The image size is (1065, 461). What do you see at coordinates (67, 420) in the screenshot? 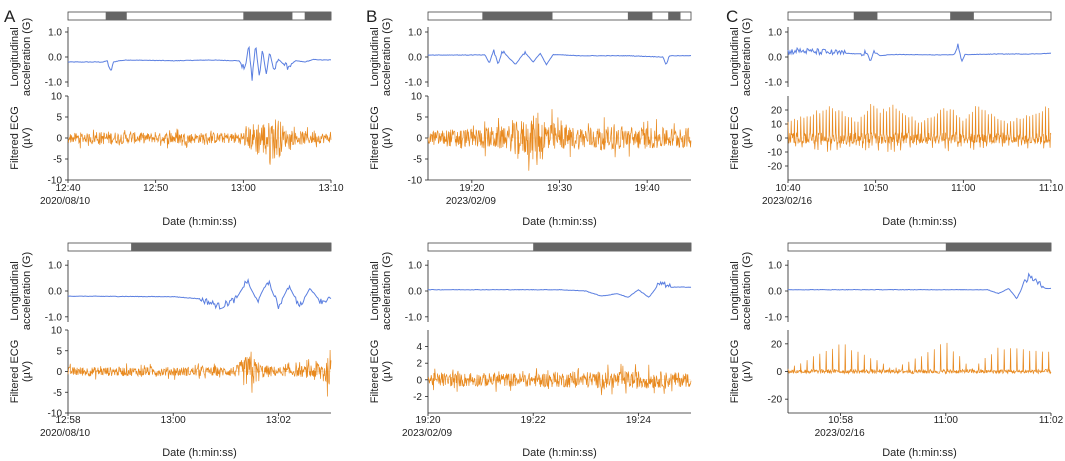
I see `x-tick-label: 12:58` at bounding box center [67, 420].